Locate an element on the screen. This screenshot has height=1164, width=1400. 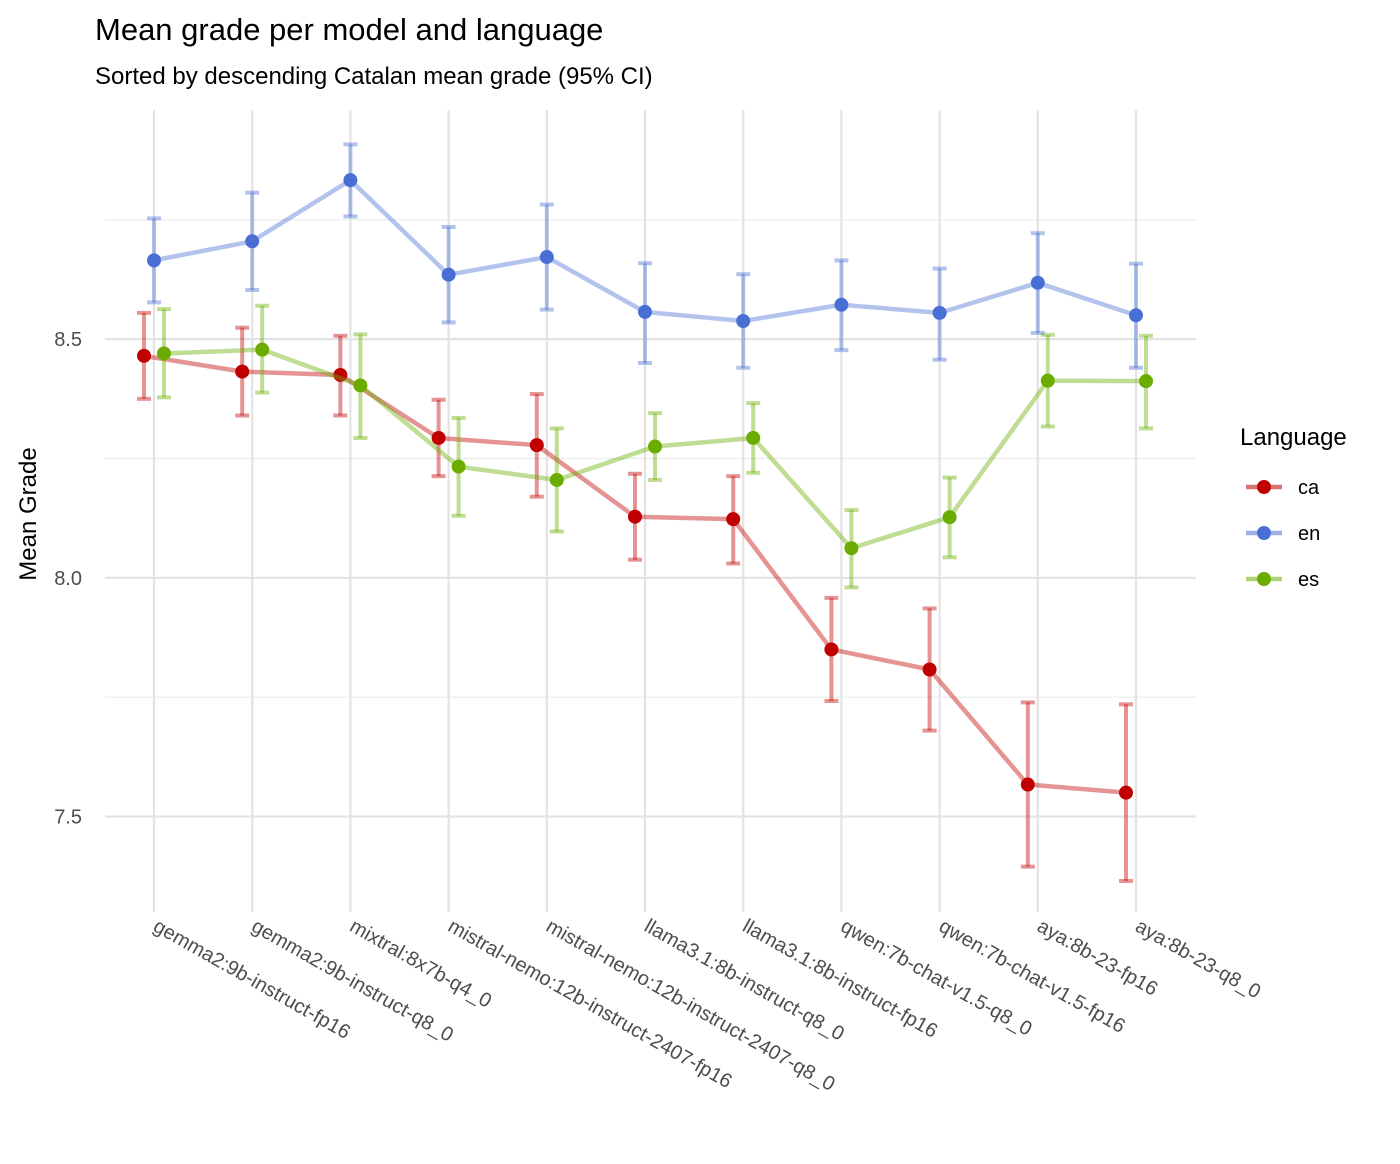
y-tick-label: 8.5 is located at coordinates (68, 340).